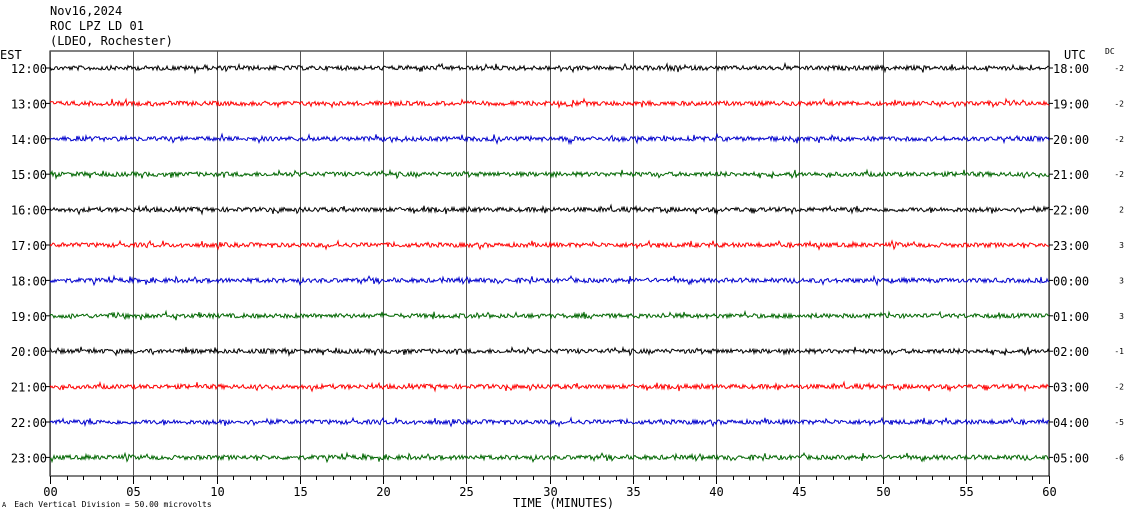  Describe the element at coordinates (1071, 211) in the screenshot. I see `utc-time-label: 22:00` at that location.